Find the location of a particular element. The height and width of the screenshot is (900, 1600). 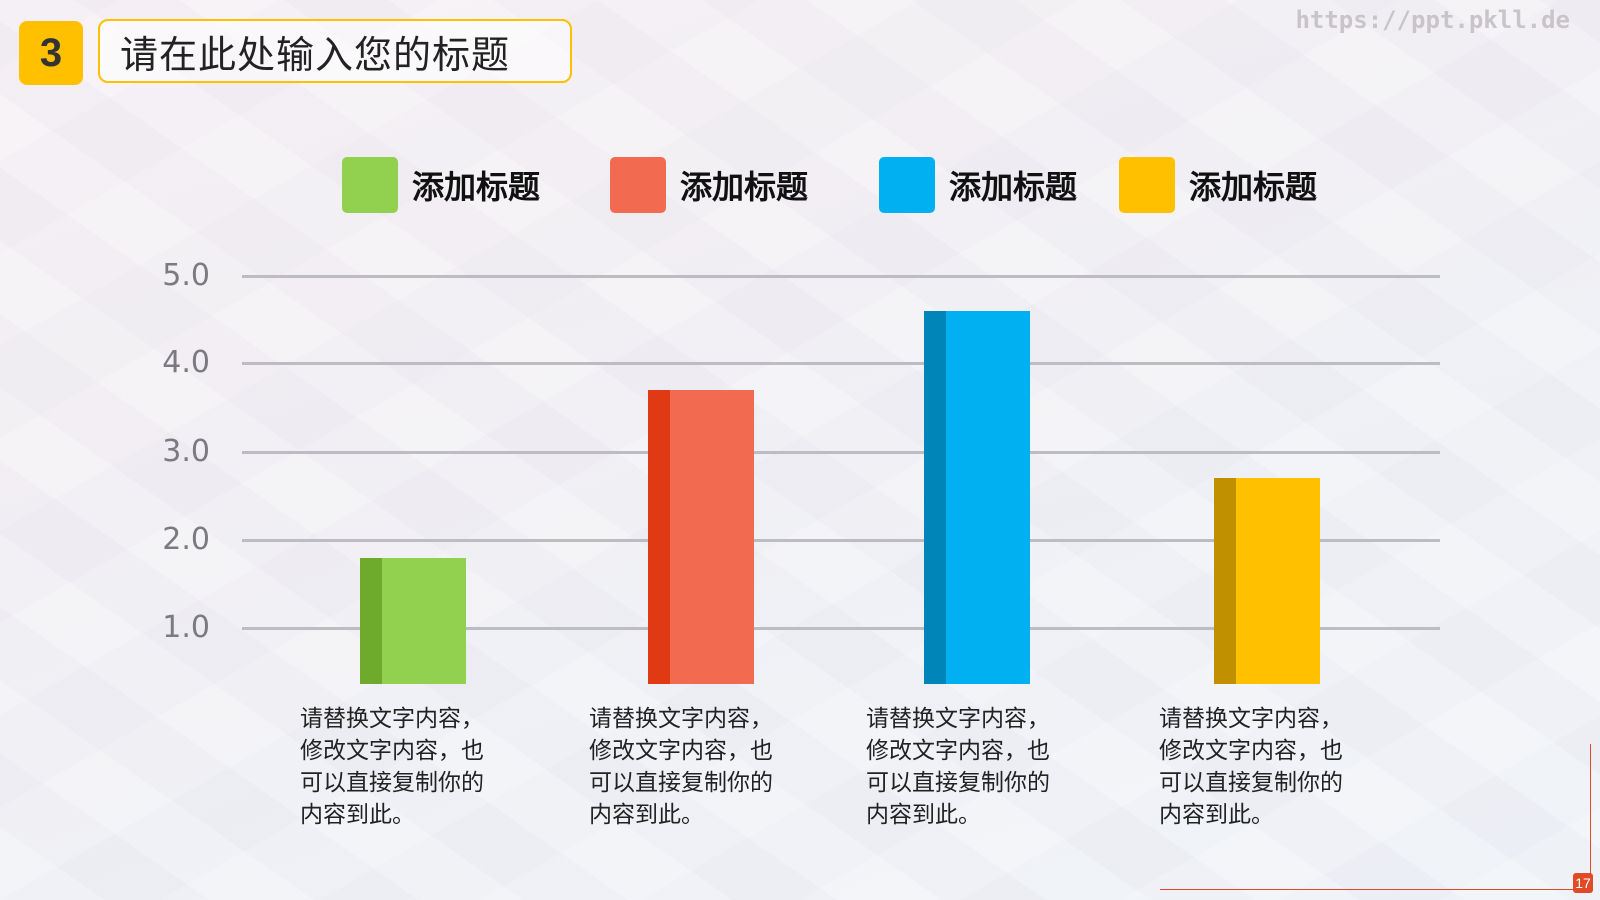

y-tick-label: 3.0 is located at coordinates (186, 451).